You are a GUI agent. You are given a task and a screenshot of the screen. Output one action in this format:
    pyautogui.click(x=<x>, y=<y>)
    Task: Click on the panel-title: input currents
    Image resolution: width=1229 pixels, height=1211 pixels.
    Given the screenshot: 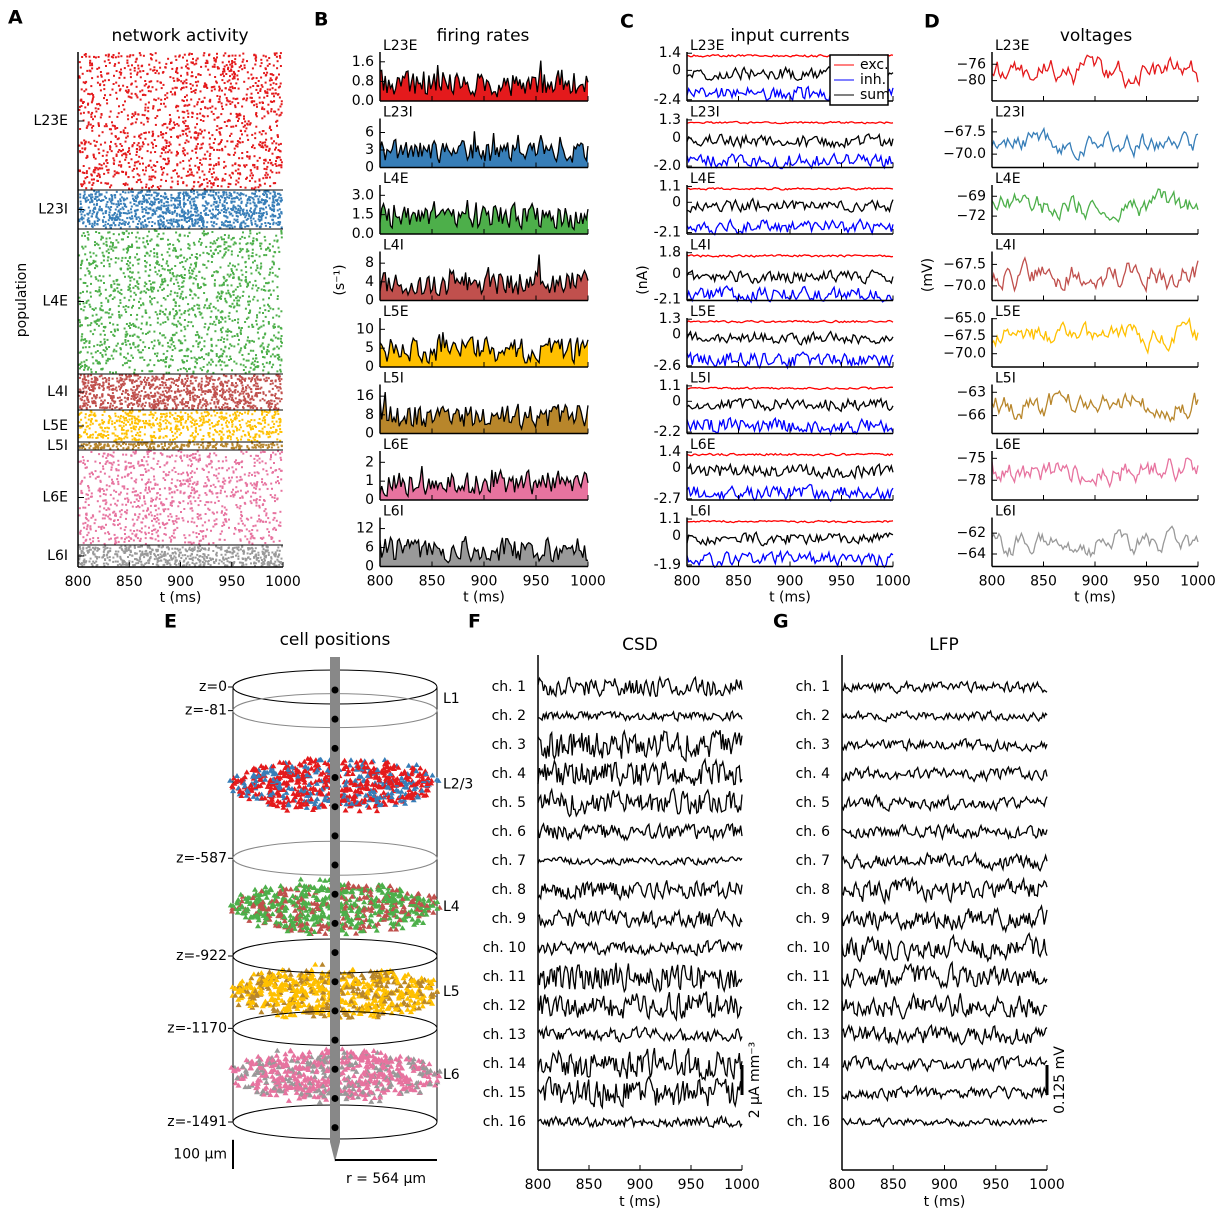 What is the action you would take?
    pyautogui.click(x=789, y=36)
    